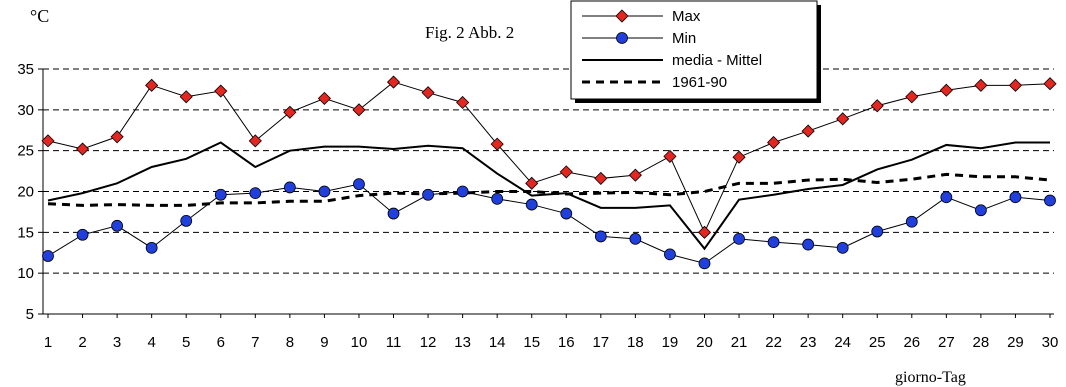 Image resolution: width=1066 pixels, height=387 pixels. I want to click on y-tick-label: 25, so click(25, 151).